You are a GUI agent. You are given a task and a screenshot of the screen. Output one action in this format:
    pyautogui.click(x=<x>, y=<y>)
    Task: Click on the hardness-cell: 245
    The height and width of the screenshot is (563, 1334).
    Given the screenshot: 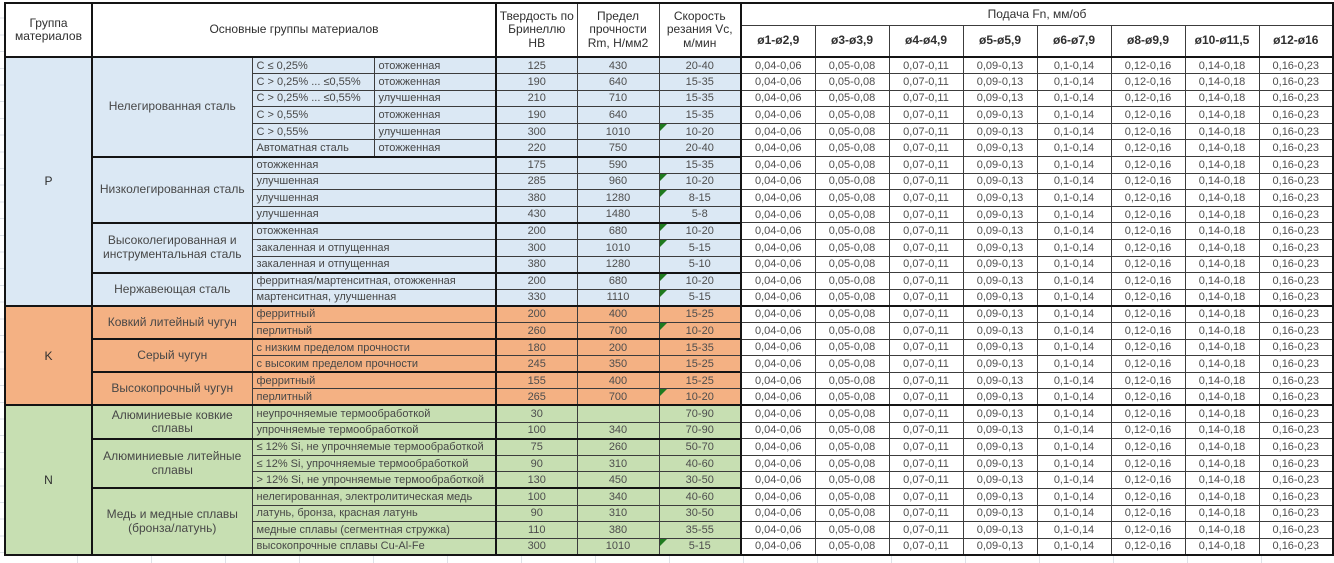 What is the action you would take?
    pyautogui.click(x=536, y=364)
    